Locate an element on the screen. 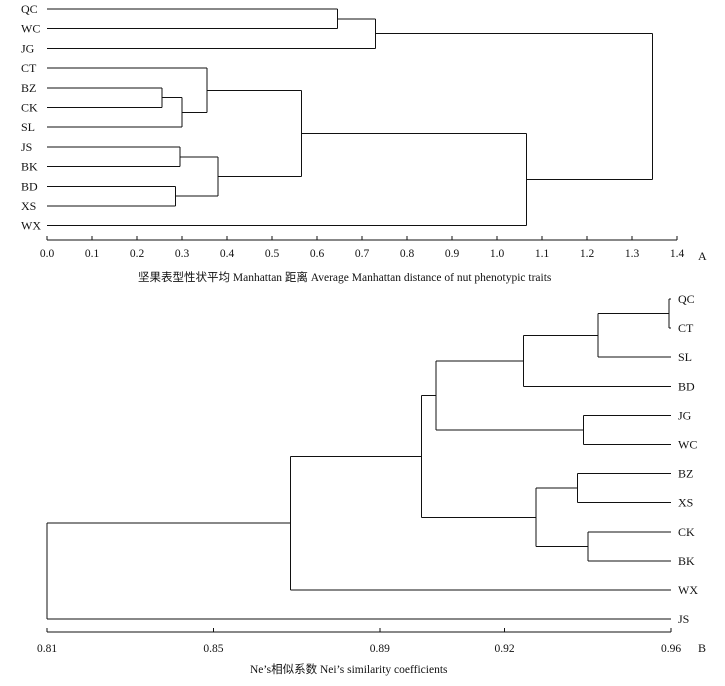  x-tick-label: 0.9 is located at coordinates (452, 254).